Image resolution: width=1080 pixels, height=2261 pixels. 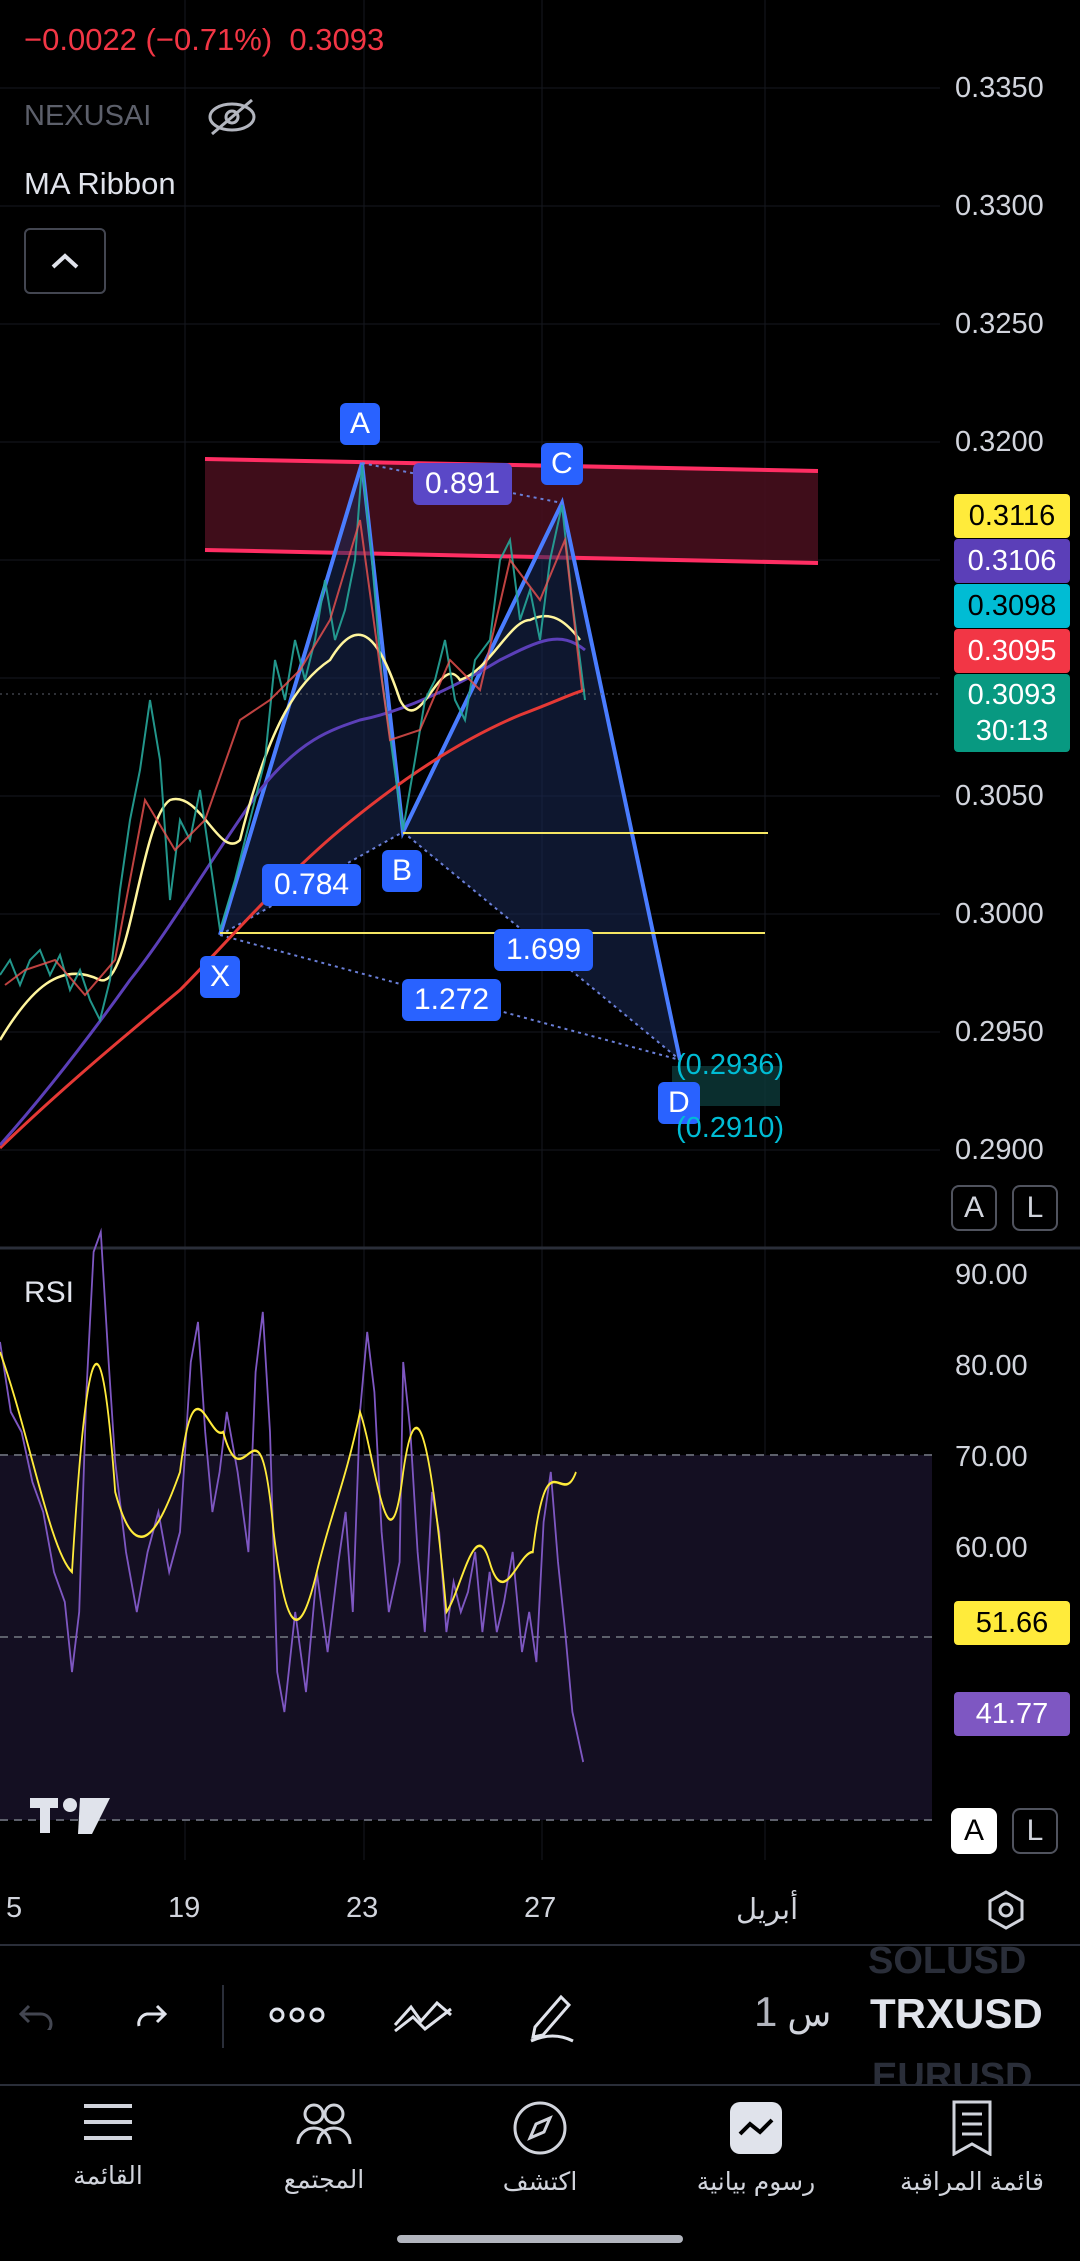 I want to click on chevron-up-icon, so click(x=65, y=261).